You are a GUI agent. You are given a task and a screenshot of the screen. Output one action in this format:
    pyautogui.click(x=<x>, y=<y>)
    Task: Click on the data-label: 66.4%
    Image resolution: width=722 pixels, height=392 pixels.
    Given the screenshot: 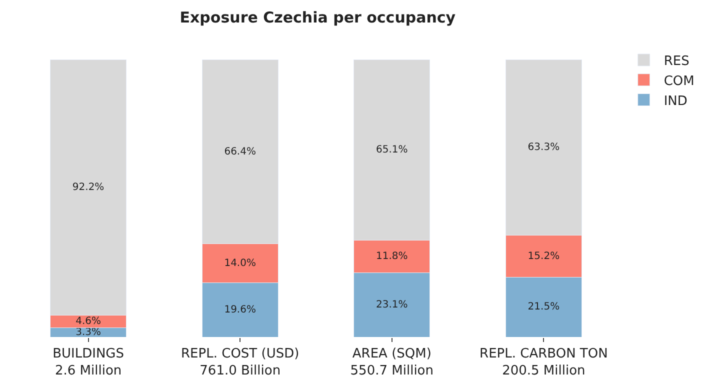 What is the action you would take?
    pyautogui.click(x=240, y=152)
    